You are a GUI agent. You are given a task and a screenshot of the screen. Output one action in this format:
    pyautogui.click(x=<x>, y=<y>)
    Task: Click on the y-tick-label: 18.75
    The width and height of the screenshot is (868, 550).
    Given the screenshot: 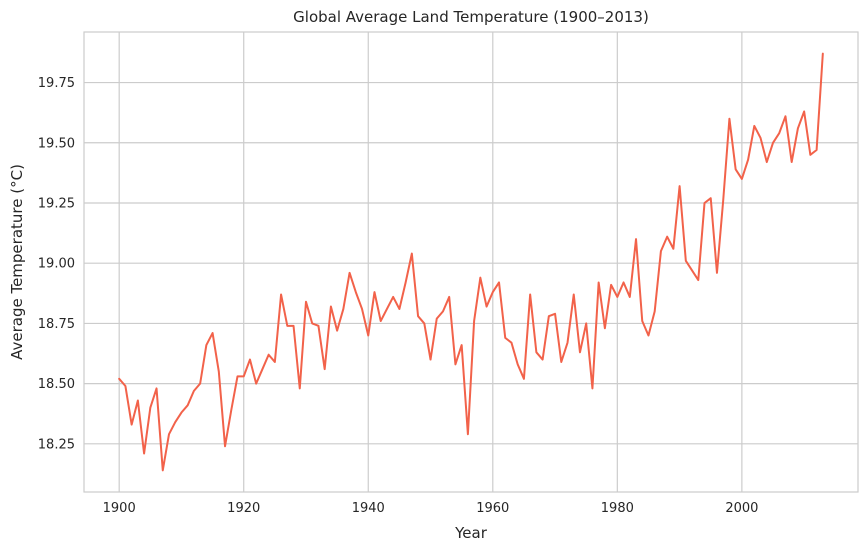 What is the action you would take?
    pyautogui.click(x=56, y=324)
    